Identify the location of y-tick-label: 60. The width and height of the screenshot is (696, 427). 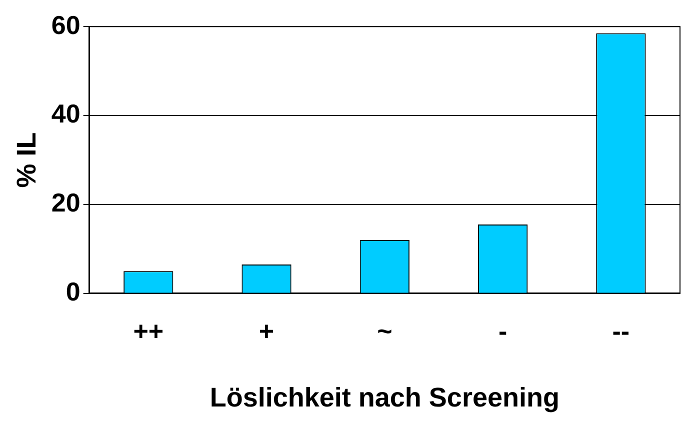
(65, 25).